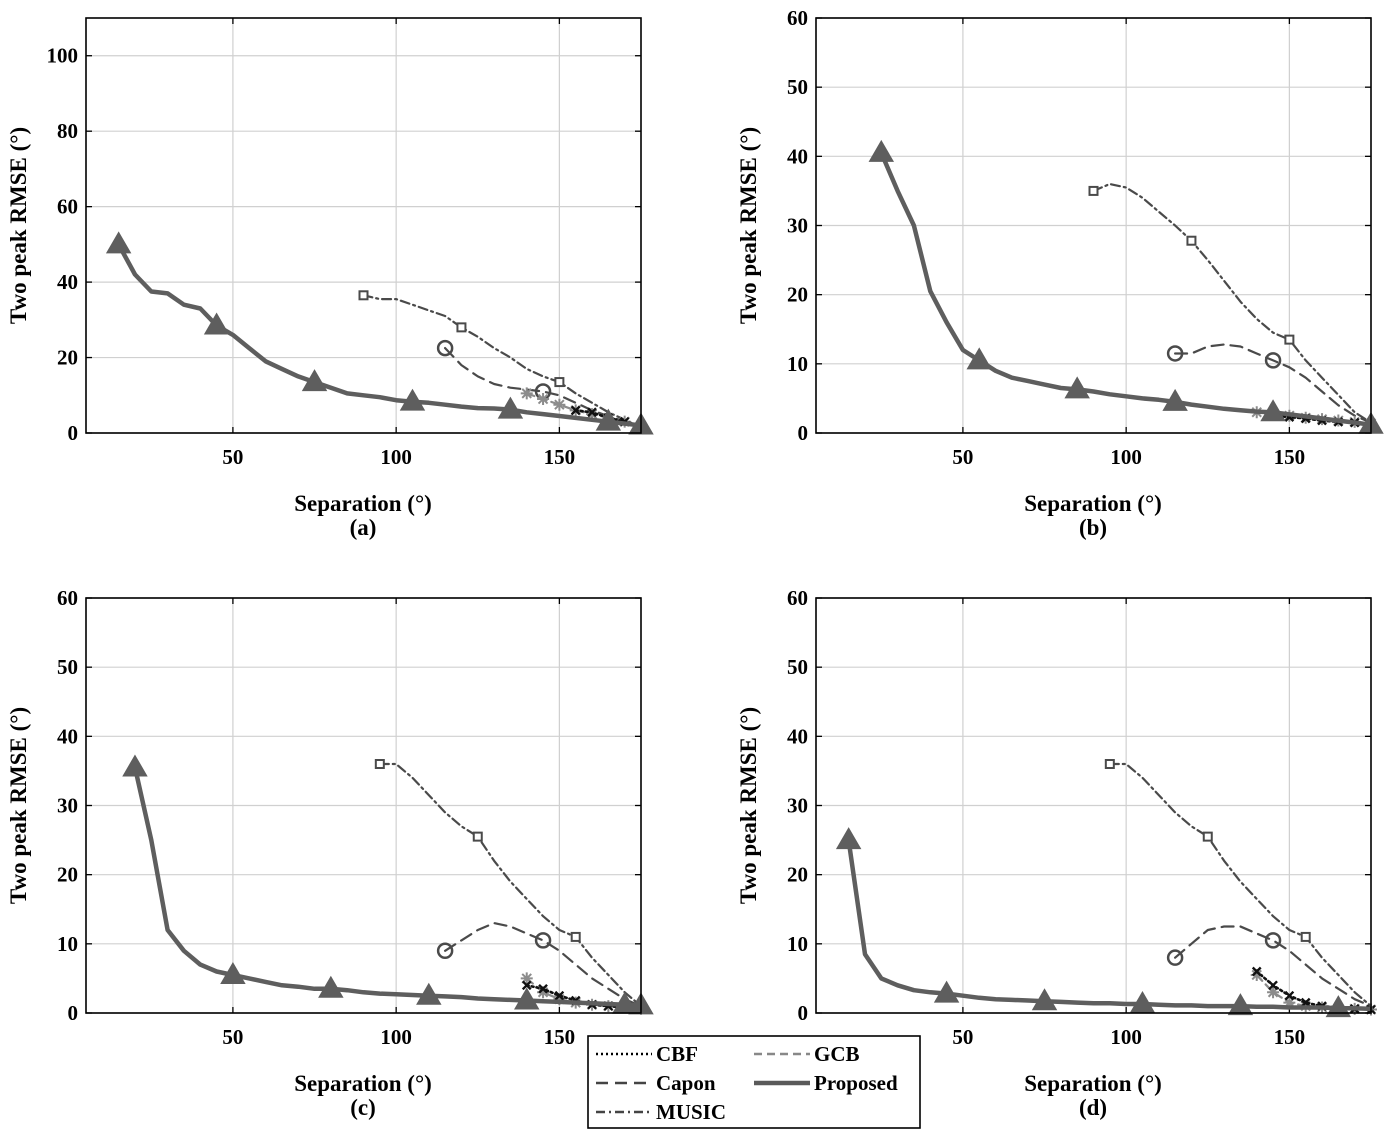 This screenshot has width=1385, height=1132. Describe the element at coordinates (677, 1054) in the screenshot. I see `legend-label-cbf: CBF` at that location.